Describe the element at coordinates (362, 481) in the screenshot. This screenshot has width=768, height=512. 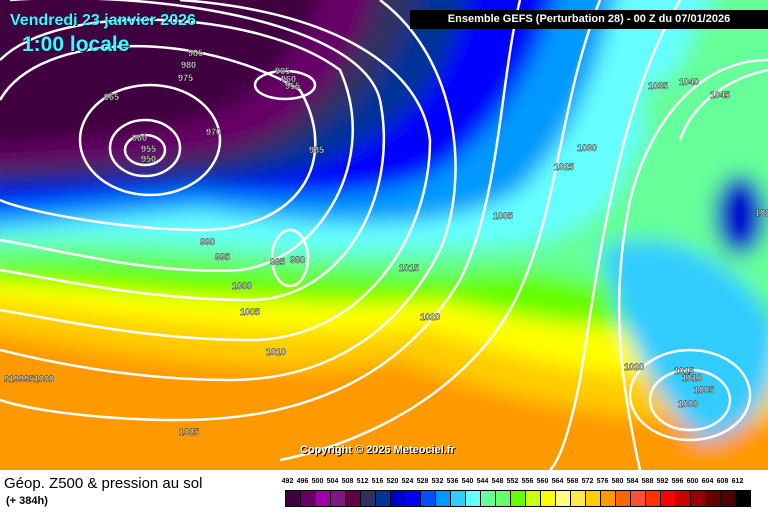
I see `legend-label: 512` at that location.